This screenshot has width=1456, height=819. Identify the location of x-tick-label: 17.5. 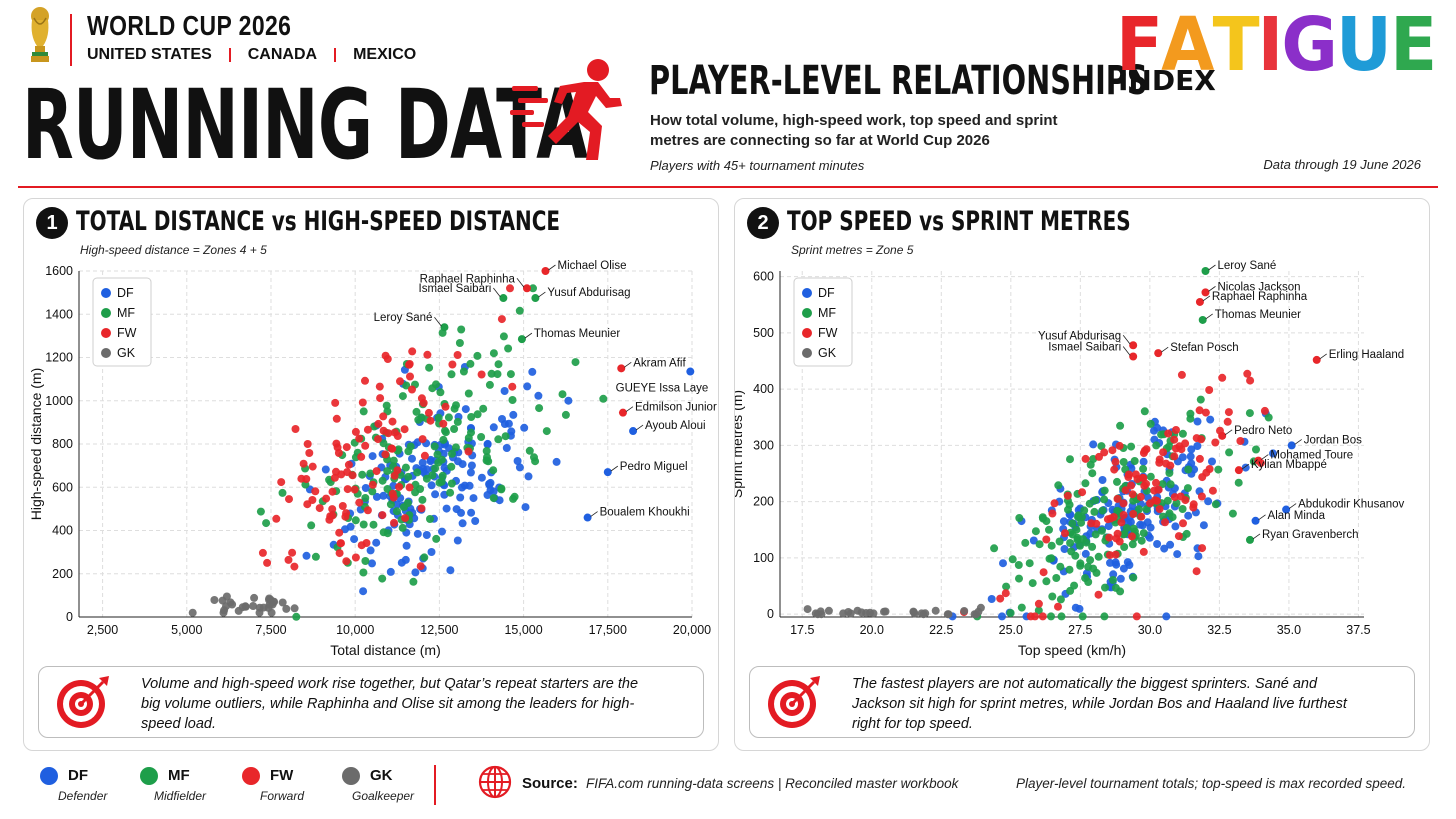
(802, 630).